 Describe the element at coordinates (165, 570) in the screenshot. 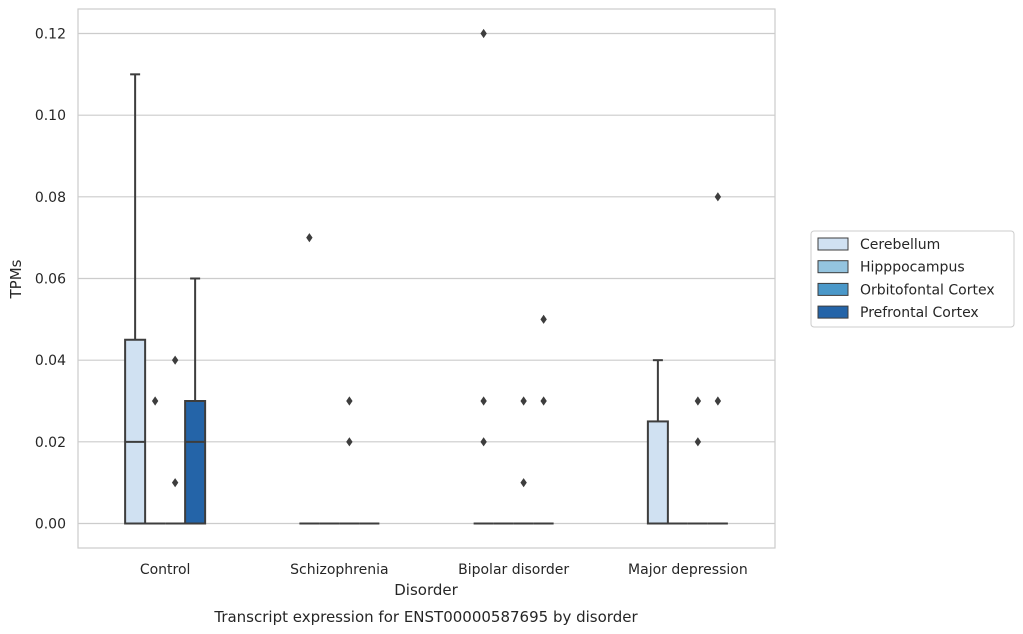

I see `x-tick-label: Control` at that location.